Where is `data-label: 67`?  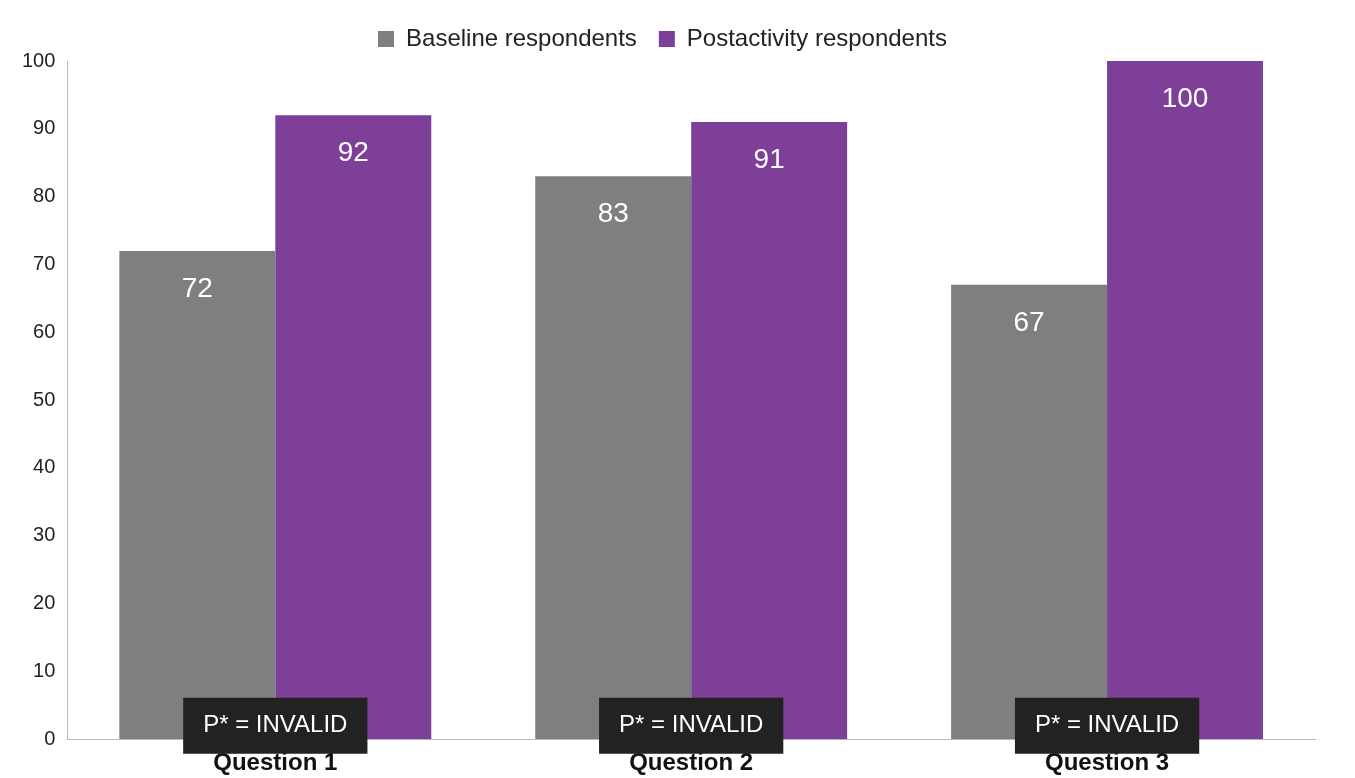
data-label: 67 is located at coordinates (1029, 321).